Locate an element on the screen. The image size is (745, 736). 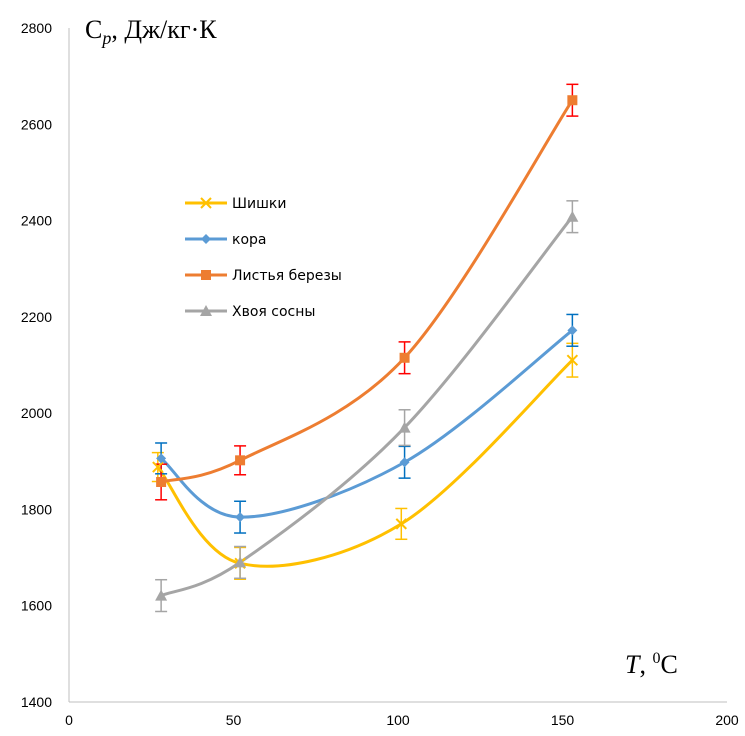
y-tick-label: 2200 is located at coordinates (36, 317).